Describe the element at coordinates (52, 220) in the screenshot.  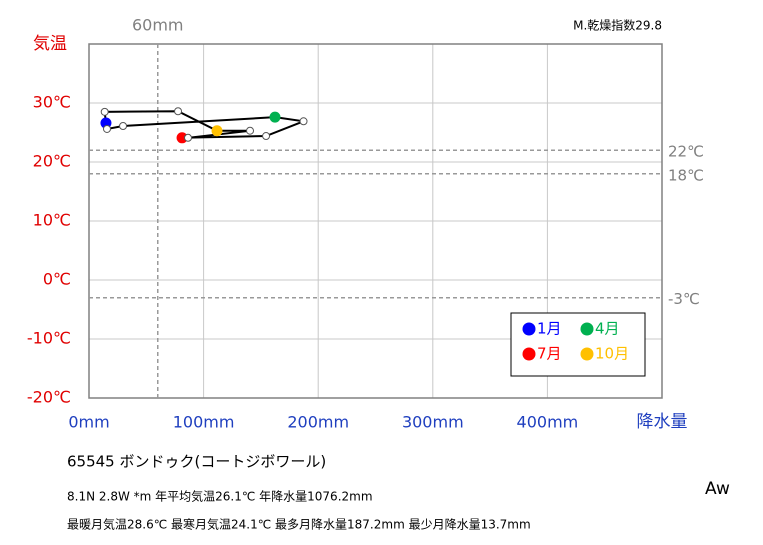
I see `y-tick-label: 10℃` at that location.